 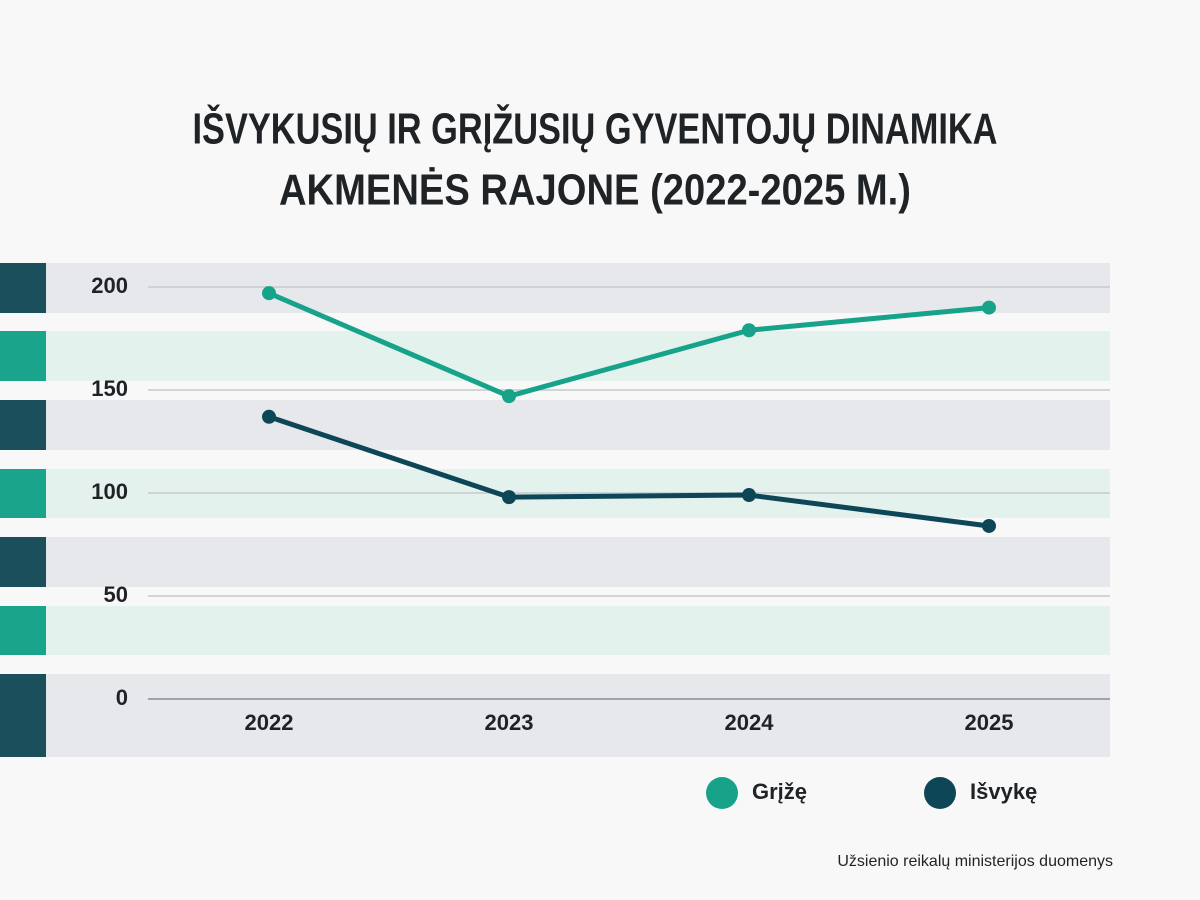 I want to click on legend-label: Išvykę, so click(x=1003, y=791).